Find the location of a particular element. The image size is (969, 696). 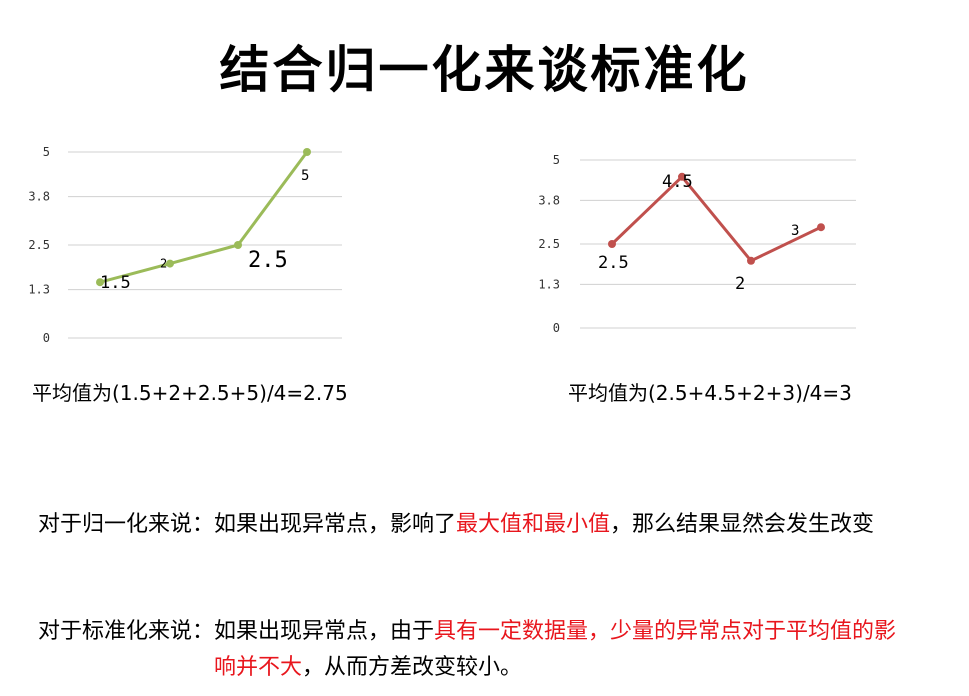

data-label: 1.5 is located at coordinates (115, 283).